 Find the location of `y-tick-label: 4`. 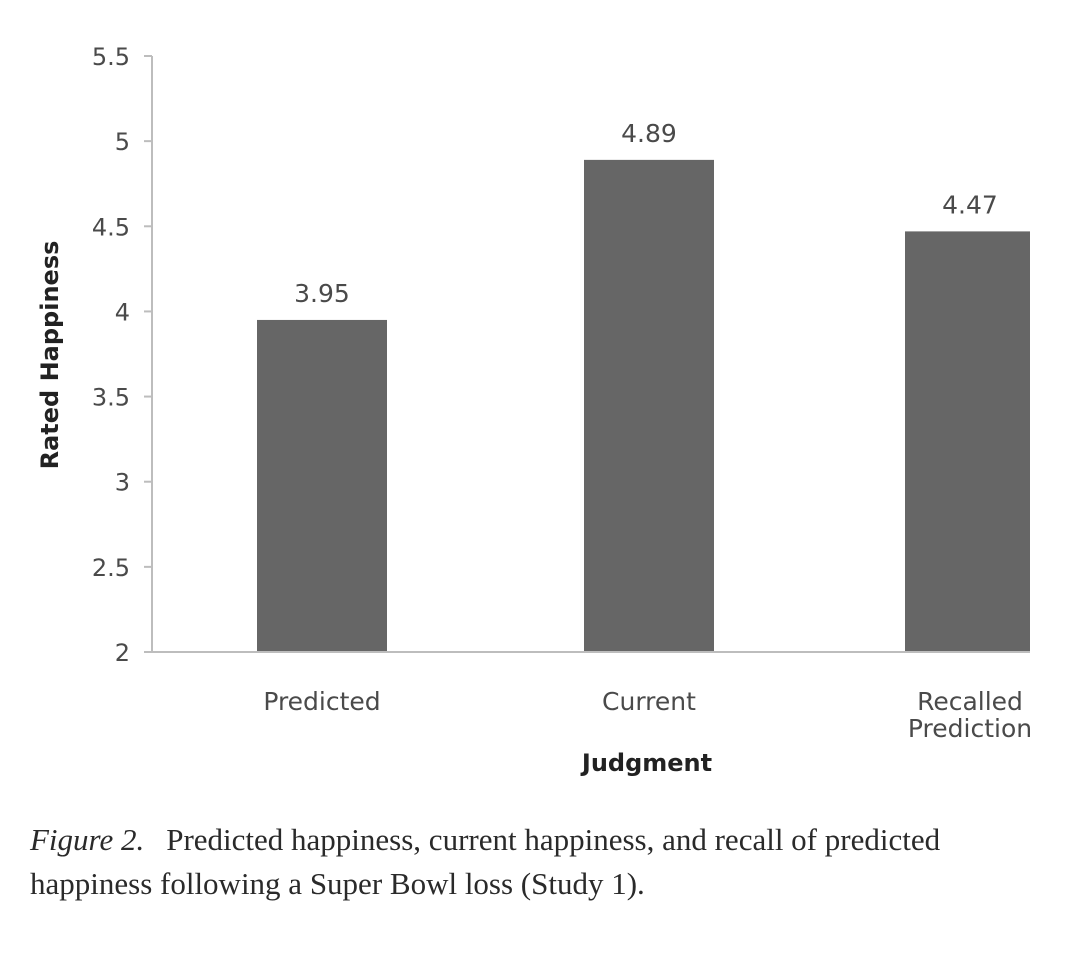

y-tick-label: 4 is located at coordinates (122, 312).